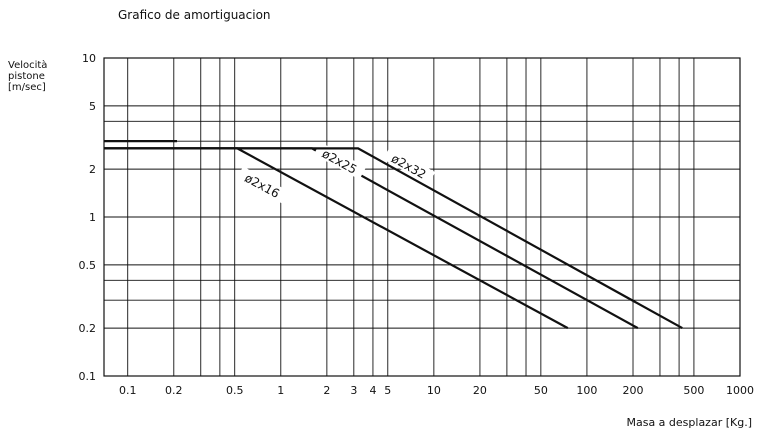  I want to click on y-axis-label-line-2: pistone, so click(26, 76).